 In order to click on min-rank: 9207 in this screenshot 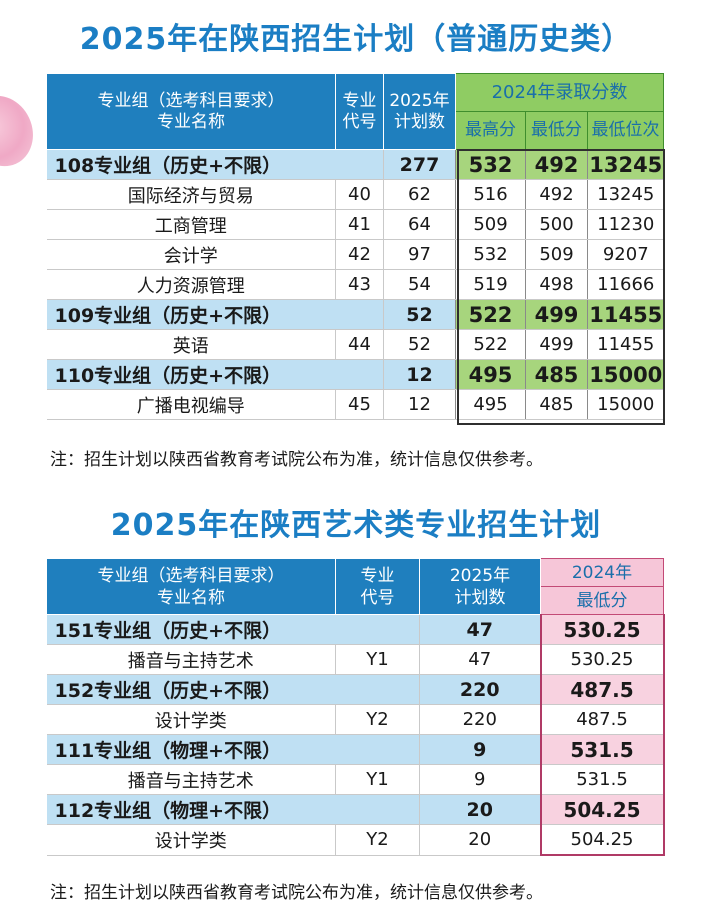, I will do `click(625, 254)`.